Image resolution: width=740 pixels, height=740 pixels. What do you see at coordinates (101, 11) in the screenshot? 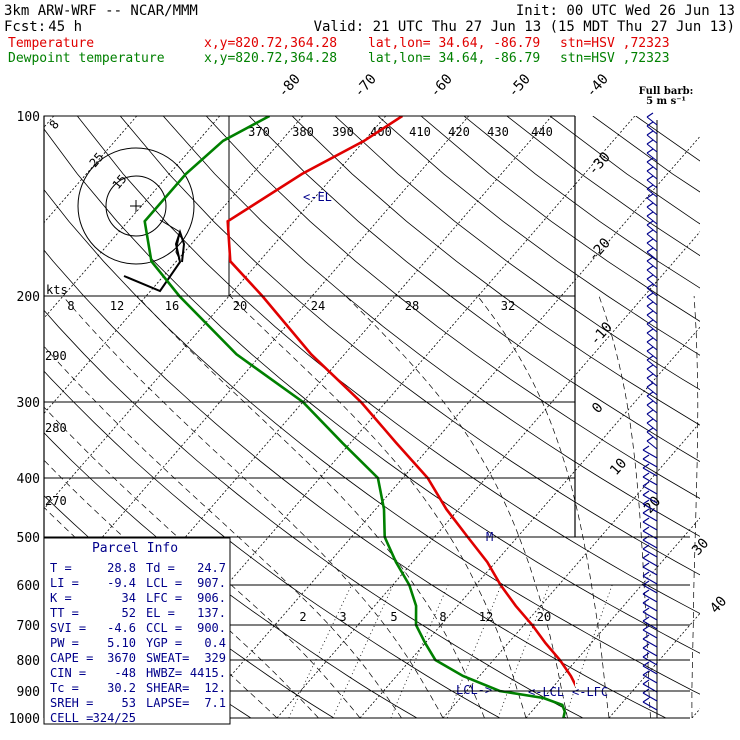
I see `model-title: 3km ARW-WRF -- NCAR/MMM` at bounding box center [101, 11].